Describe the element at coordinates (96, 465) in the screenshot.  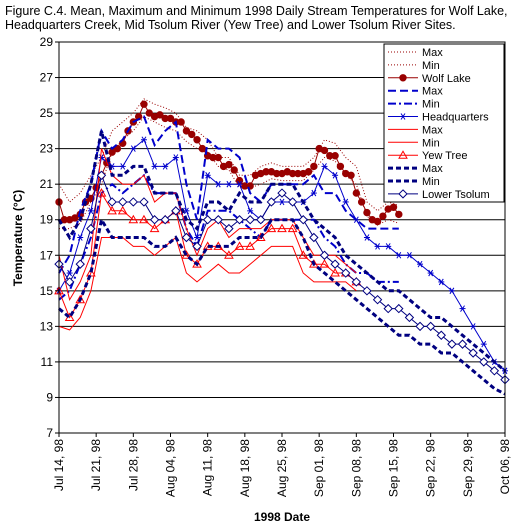
I see `x-tick-label: Jul 21, 98` at that location.